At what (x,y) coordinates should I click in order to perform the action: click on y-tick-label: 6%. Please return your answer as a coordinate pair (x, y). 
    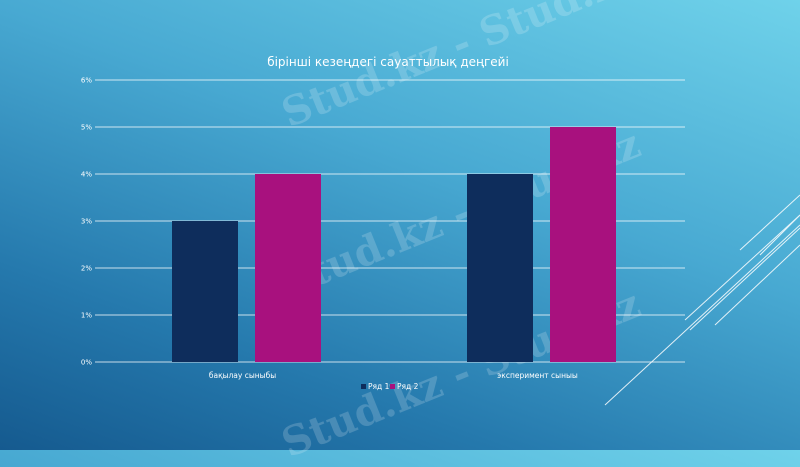
    Looking at the image, I should click on (86, 81).